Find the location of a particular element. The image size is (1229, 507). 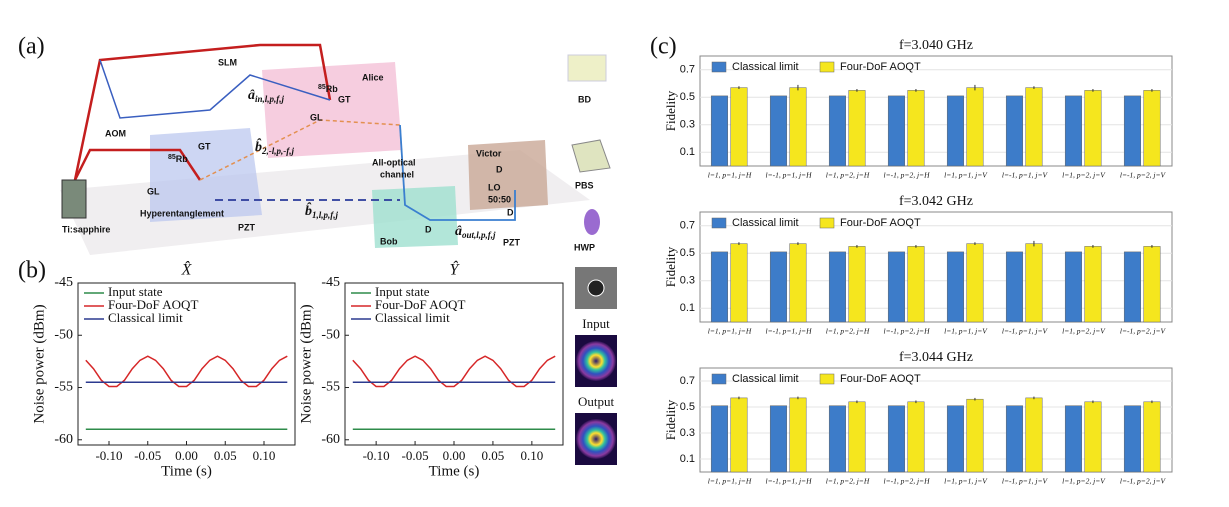

y-axis-label: Fidelity is located at coordinates (670, 266).